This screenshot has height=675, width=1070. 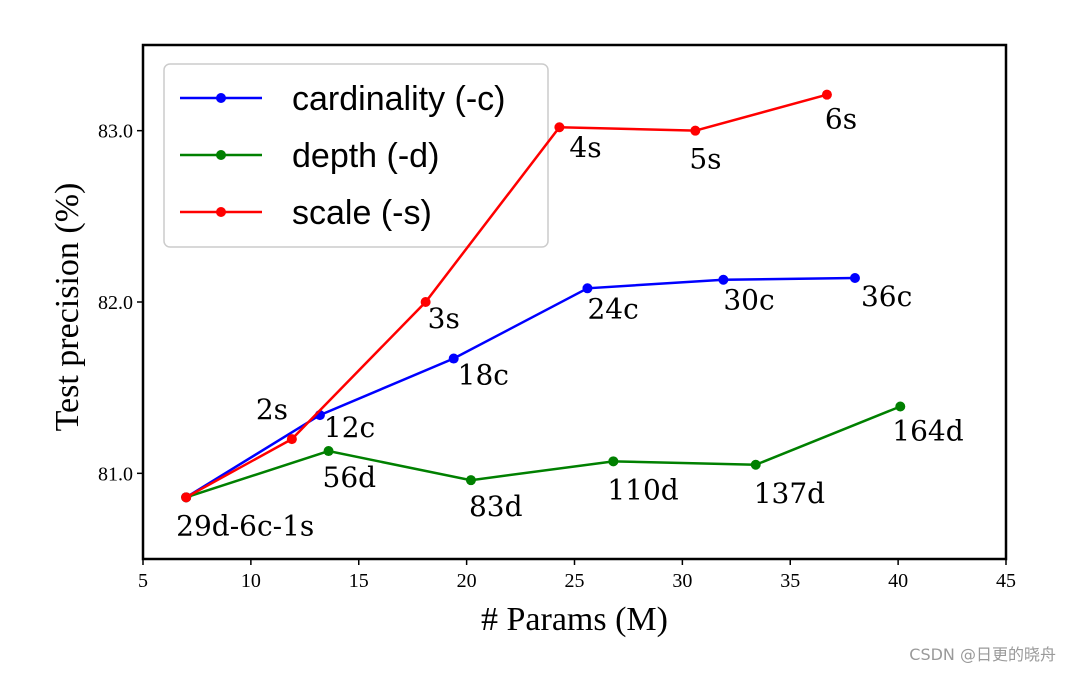 What do you see at coordinates (365, 156) in the screenshot?
I see `legend-label-depth: depth (-d)` at bounding box center [365, 156].